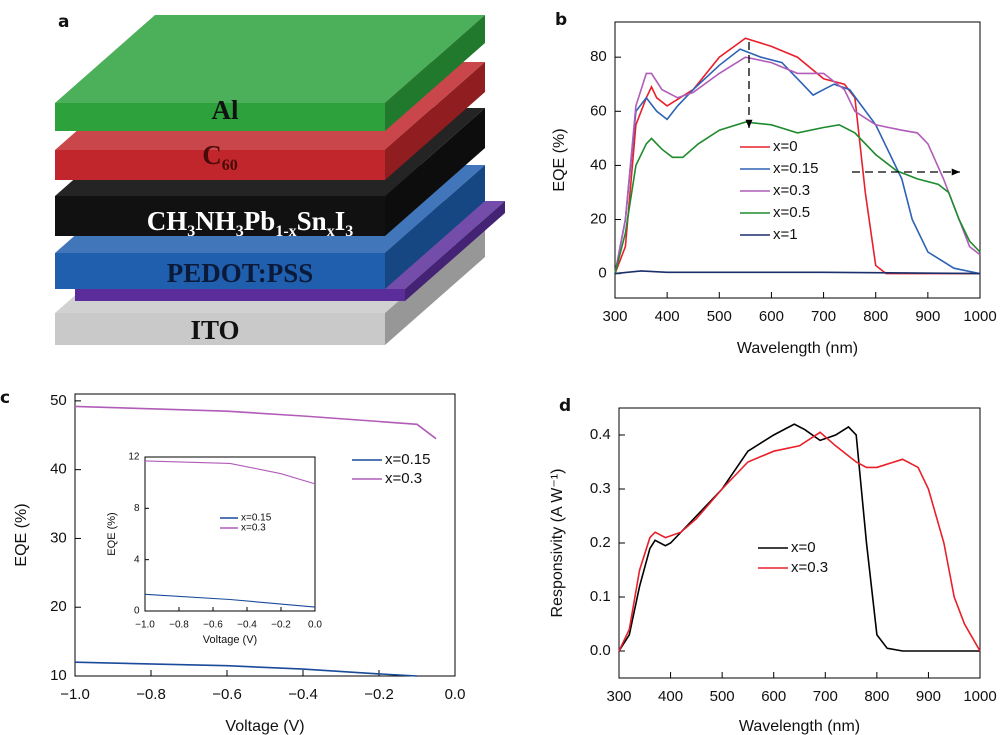 The height and width of the screenshot is (735, 1005). What do you see at coordinates (331, 231) in the screenshot?
I see `layer-label-part: x` at bounding box center [331, 231].